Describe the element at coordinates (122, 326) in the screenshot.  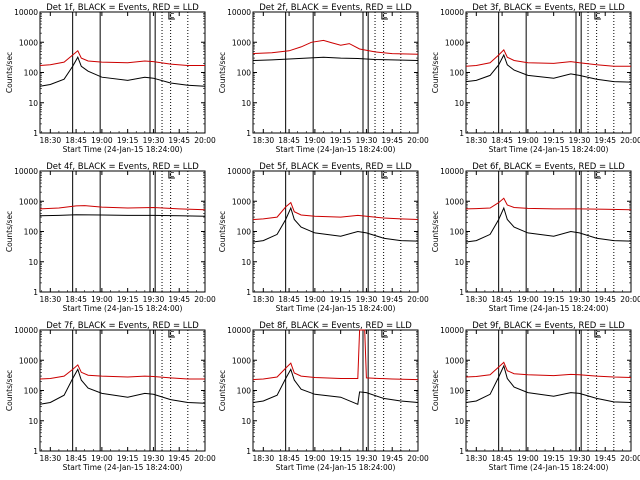
I see `panel-title: Det 7f, BLACK = Events, RED = LLD` at that location.